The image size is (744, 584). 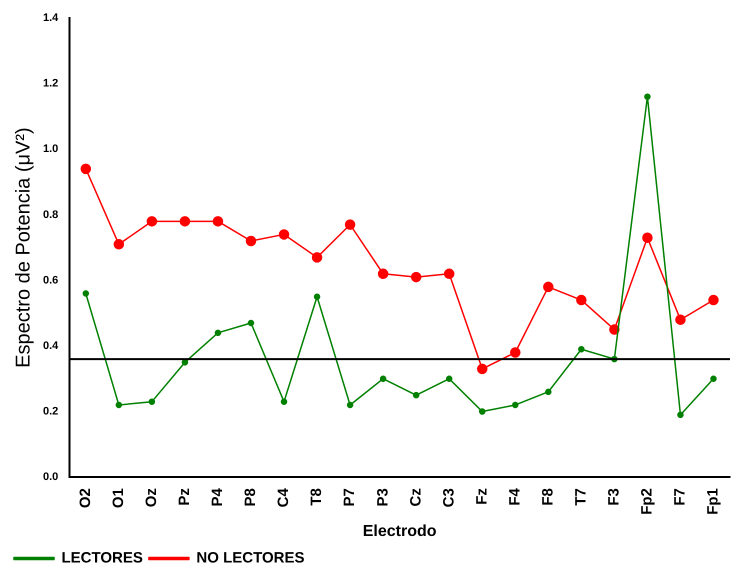 What do you see at coordinates (185, 497) in the screenshot?
I see `x-tick-label: Pz` at bounding box center [185, 497].